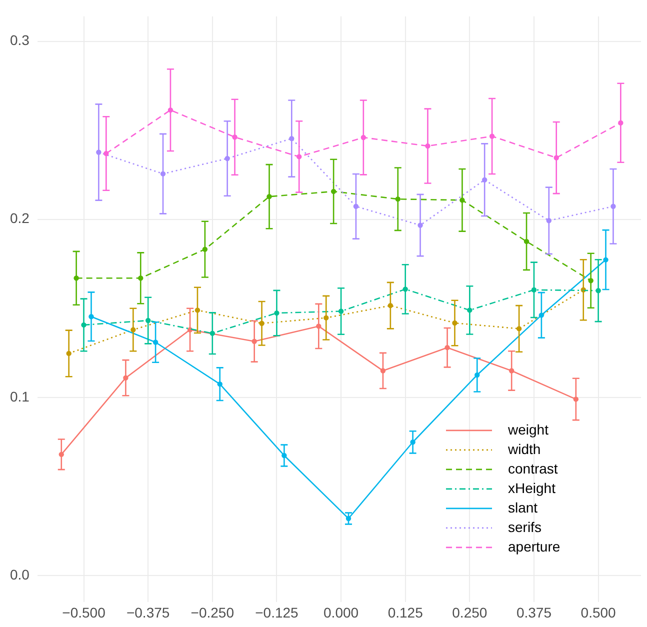 The image size is (647, 627). What do you see at coordinates (525, 526) in the screenshot?
I see `legend-label: serifs` at bounding box center [525, 526].